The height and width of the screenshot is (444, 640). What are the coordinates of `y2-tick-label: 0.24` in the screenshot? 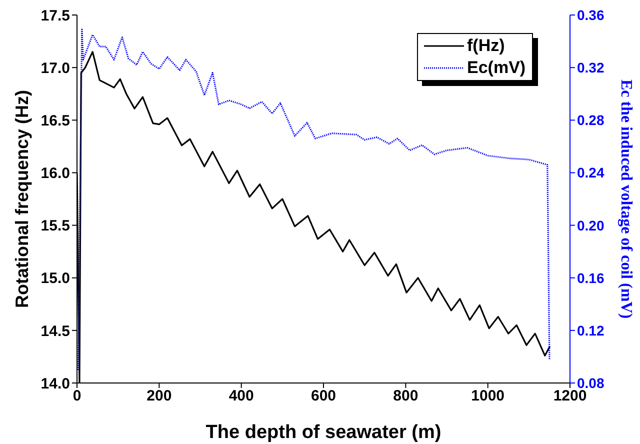 It's located at (590, 172).